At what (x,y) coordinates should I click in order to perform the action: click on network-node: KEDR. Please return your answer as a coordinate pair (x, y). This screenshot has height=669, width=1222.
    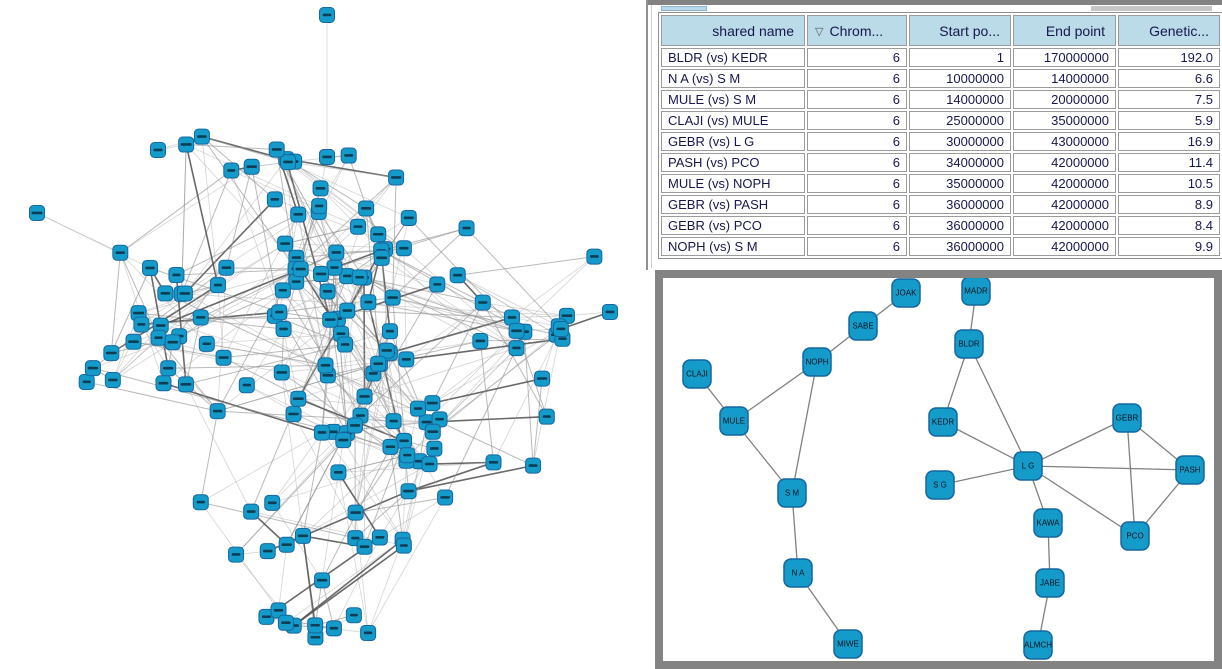
    Looking at the image, I should click on (943, 422).